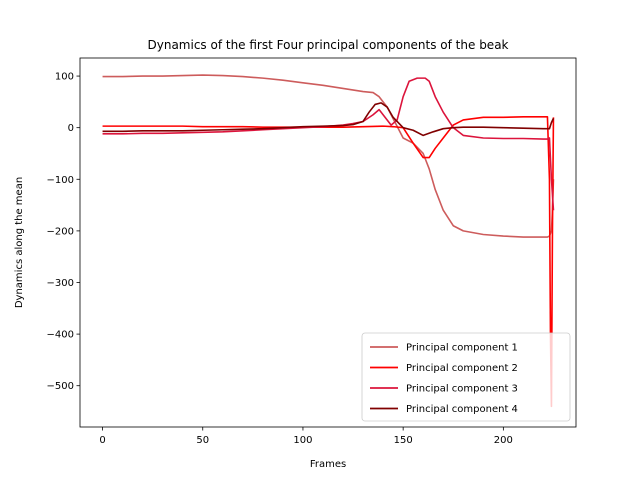 This screenshot has height=480, width=640. I want to click on y-tick-label: −400, so click(60, 335).